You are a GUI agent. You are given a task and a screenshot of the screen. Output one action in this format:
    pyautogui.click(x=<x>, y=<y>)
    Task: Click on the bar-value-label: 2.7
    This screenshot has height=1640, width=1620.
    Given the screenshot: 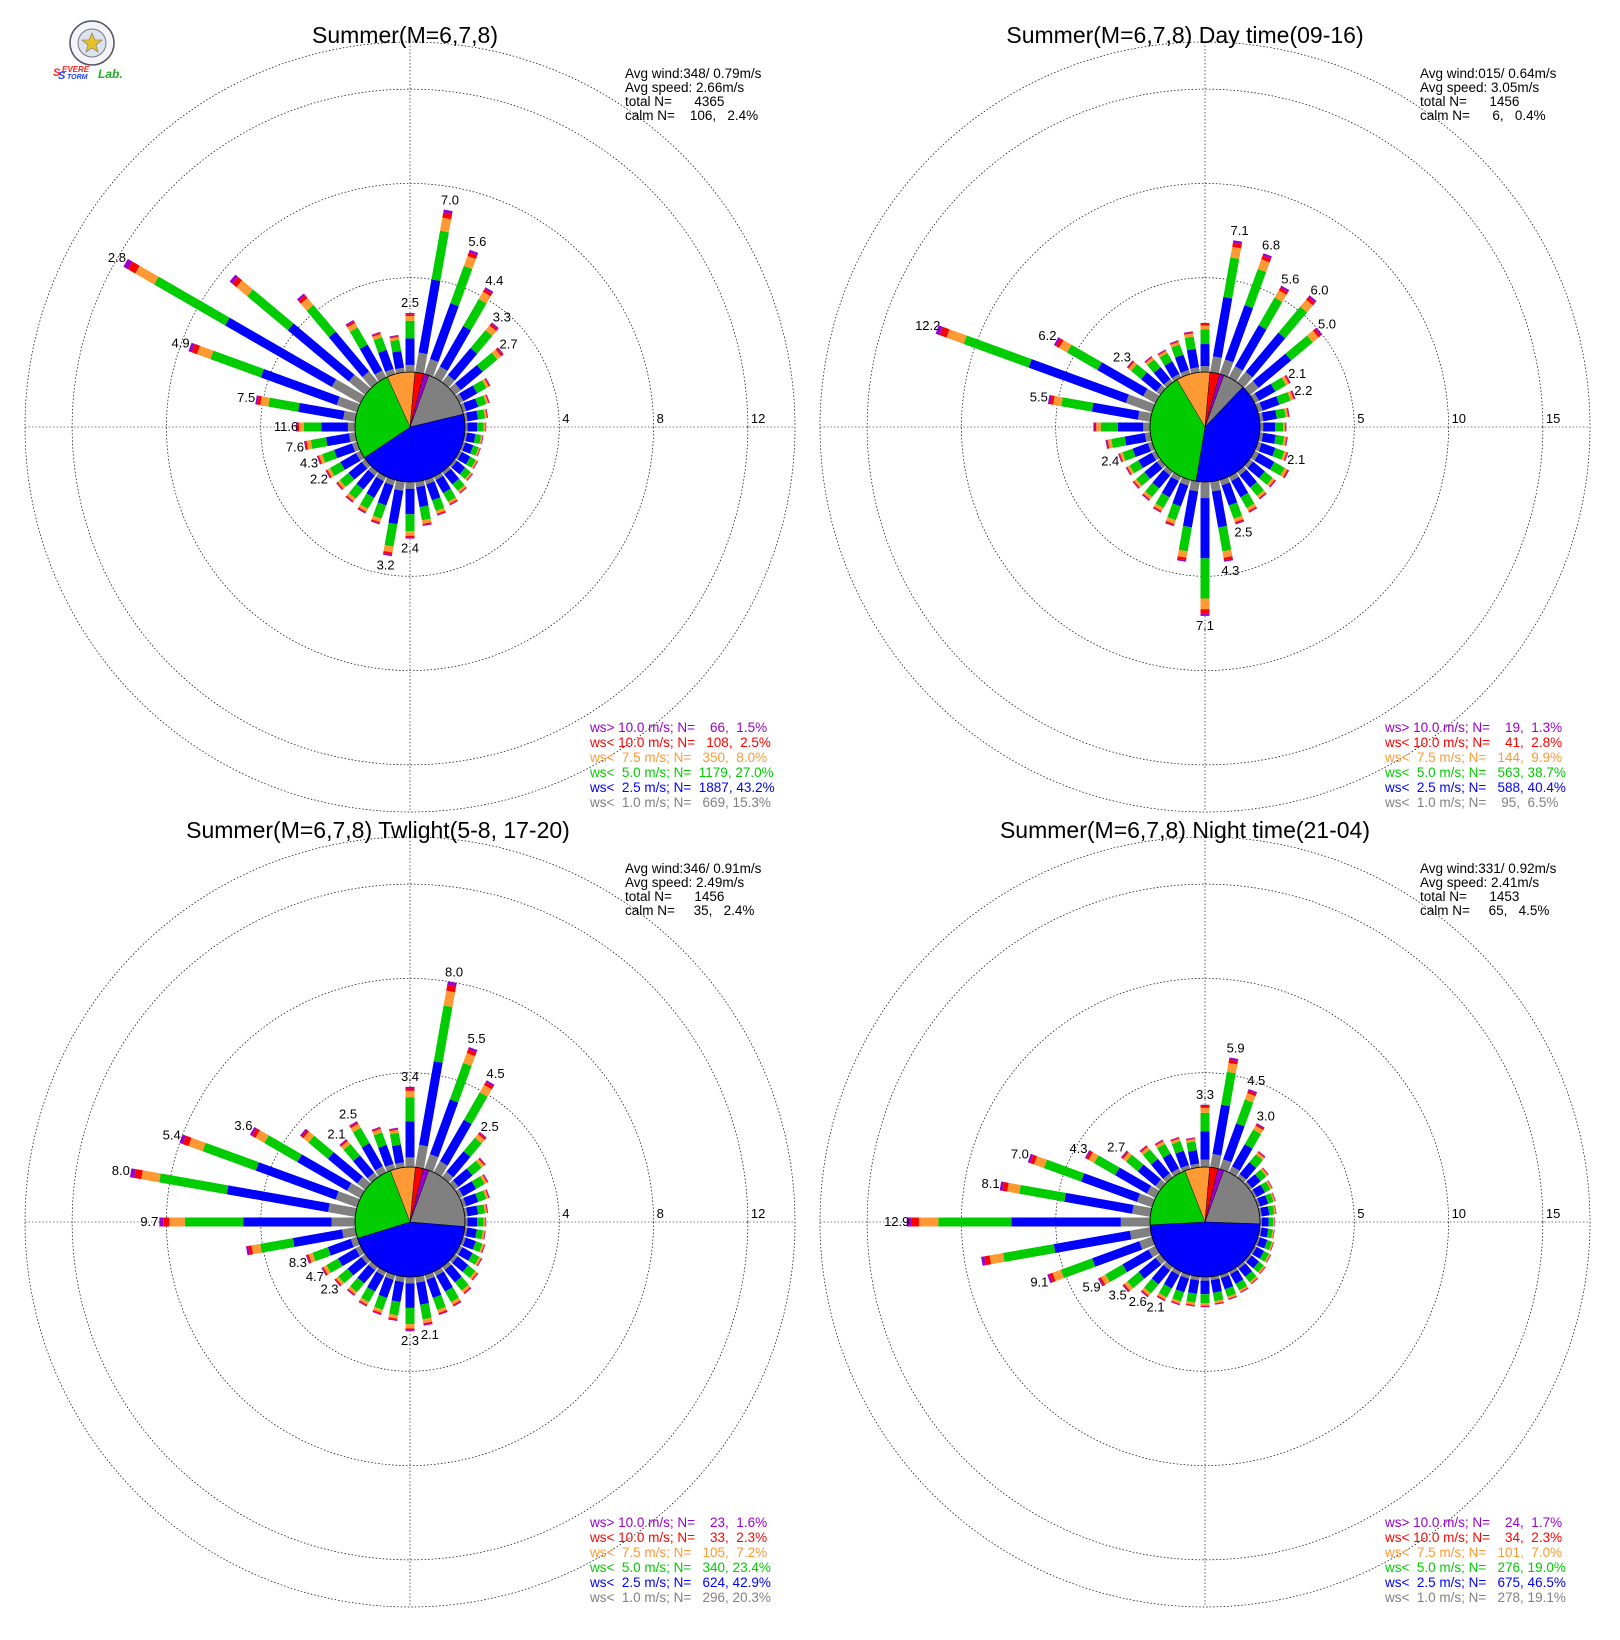 What is the action you would take?
    pyautogui.click(x=509, y=343)
    